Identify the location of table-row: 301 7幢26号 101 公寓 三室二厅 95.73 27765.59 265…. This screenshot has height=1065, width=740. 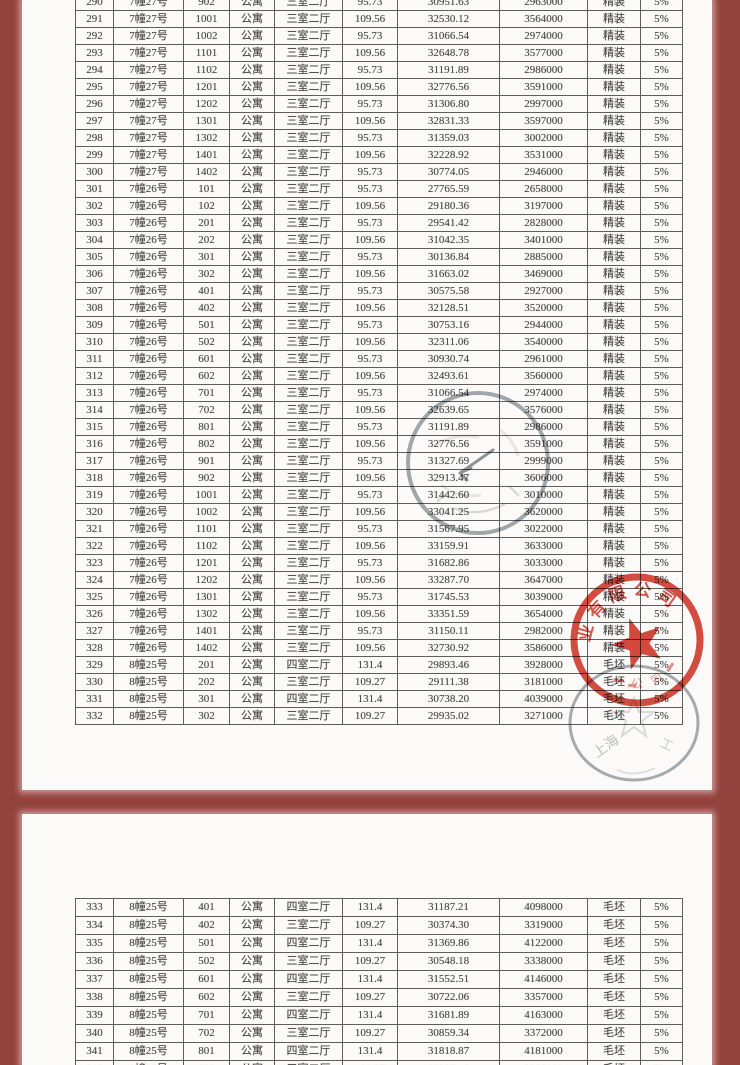
(379, 189).